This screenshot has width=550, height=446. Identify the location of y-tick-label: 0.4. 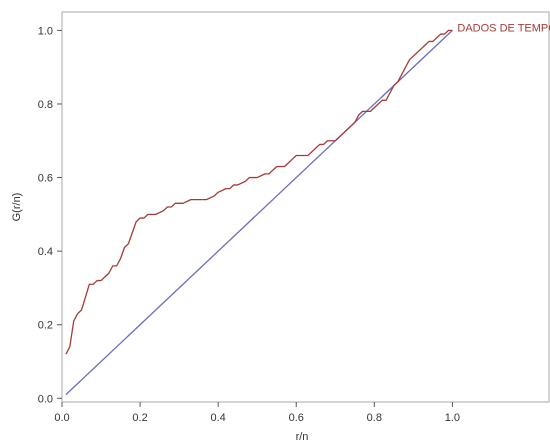
(45, 252).